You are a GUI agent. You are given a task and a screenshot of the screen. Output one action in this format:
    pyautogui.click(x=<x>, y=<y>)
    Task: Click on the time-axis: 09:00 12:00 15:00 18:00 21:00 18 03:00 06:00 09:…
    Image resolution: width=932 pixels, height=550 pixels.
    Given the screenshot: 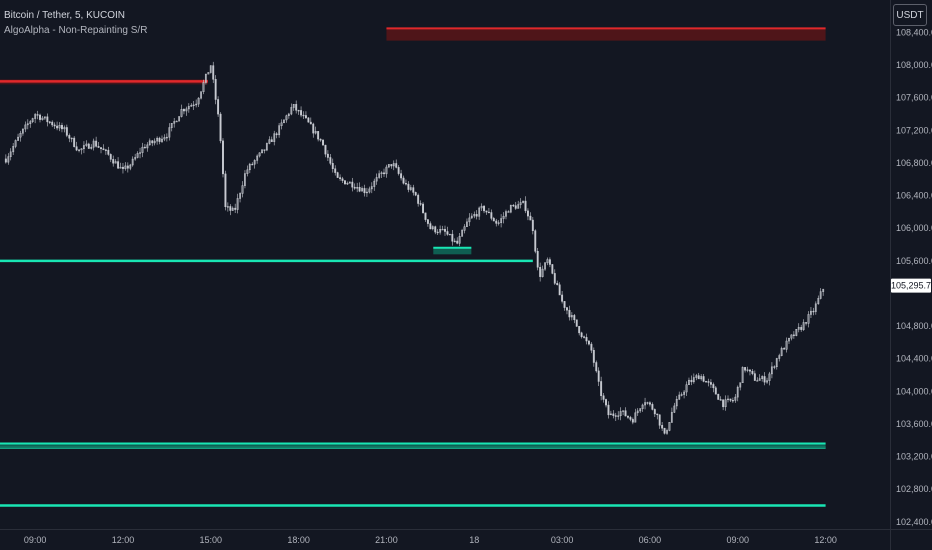 What is the action you would take?
    pyautogui.click(x=466, y=537)
    